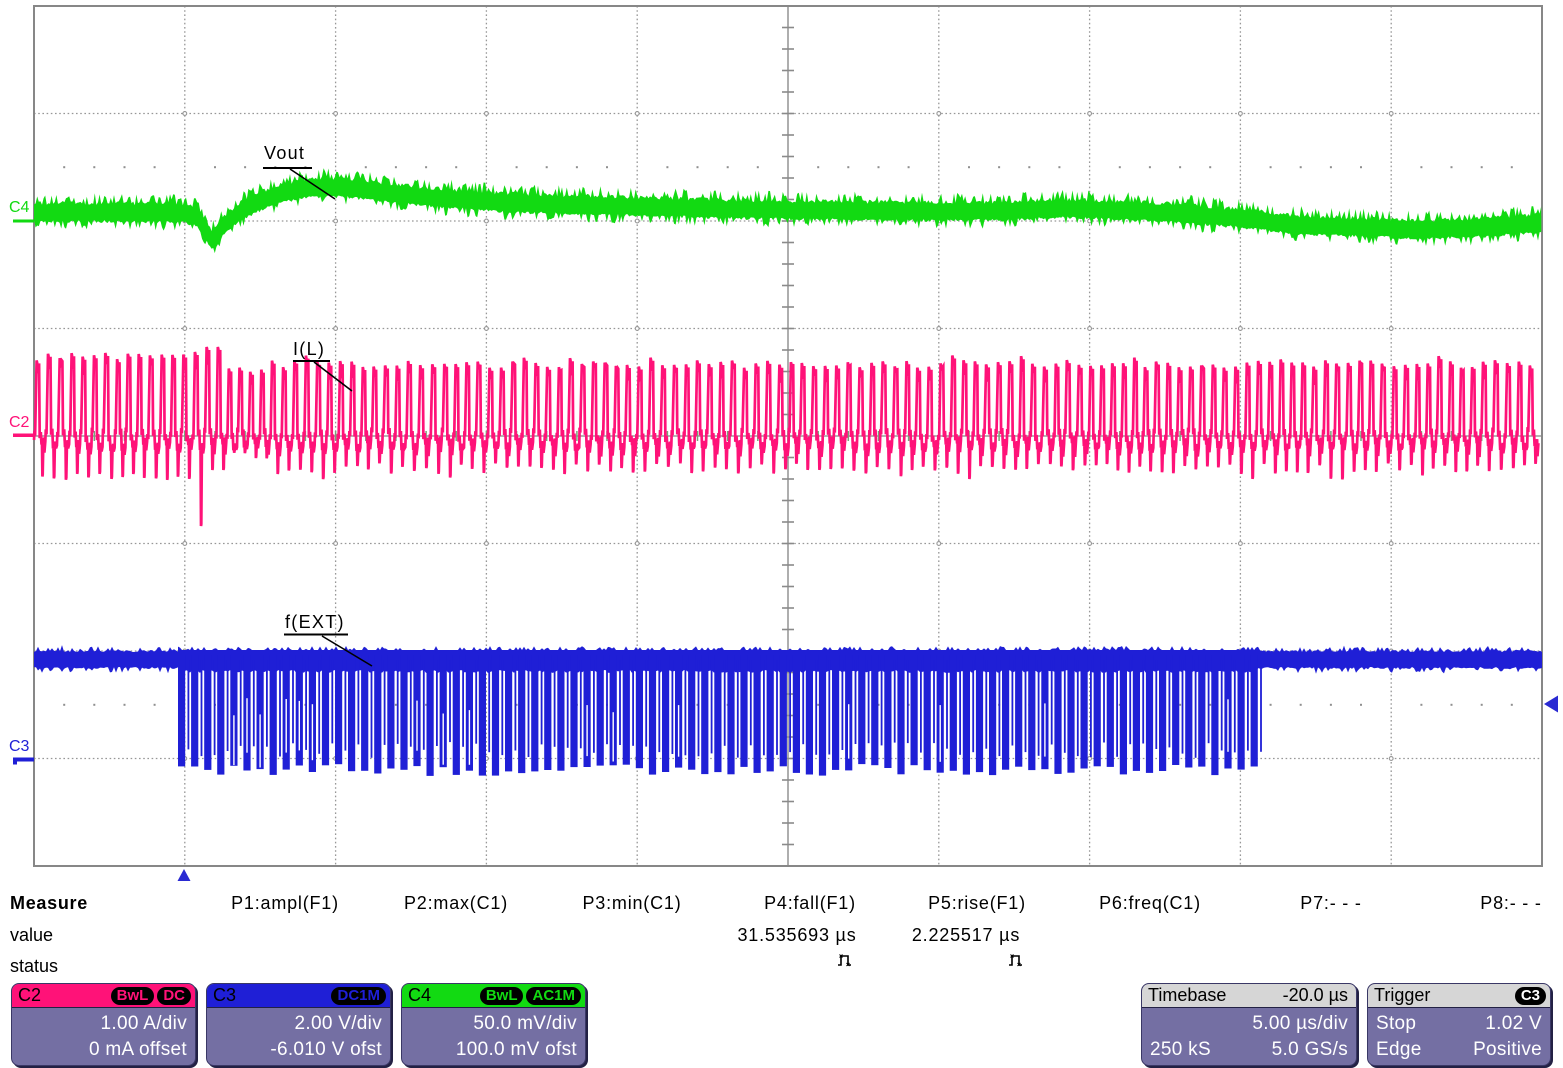 This screenshot has width=1563, height=1068. What do you see at coordinates (19, 746) in the screenshot?
I see `svg-text: C3` at bounding box center [19, 746].